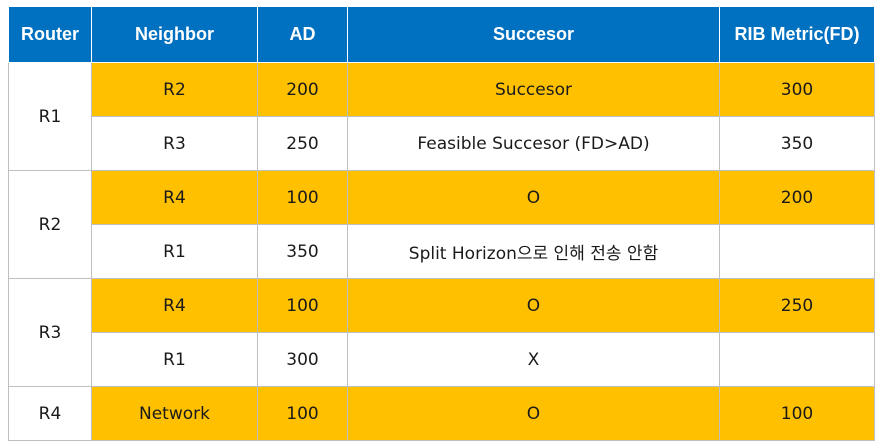  Describe the element at coordinates (797, 197) in the screenshot. I see `metric-cell: 200` at that location.